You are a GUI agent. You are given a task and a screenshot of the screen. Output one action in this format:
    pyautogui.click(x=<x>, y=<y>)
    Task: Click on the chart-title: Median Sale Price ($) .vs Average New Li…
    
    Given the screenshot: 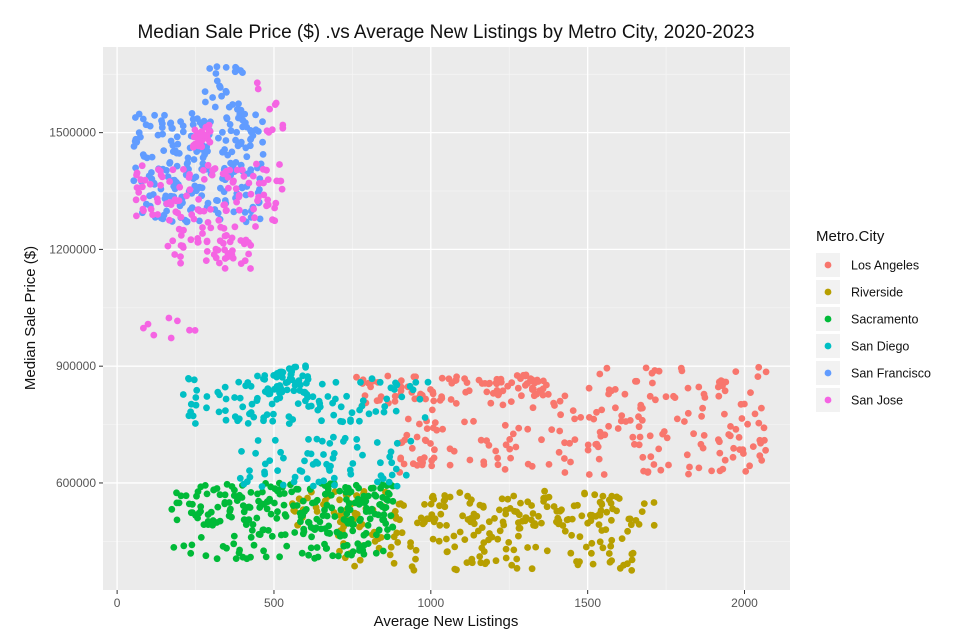 What is the action you would take?
    pyautogui.click(x=445, y=32)
    